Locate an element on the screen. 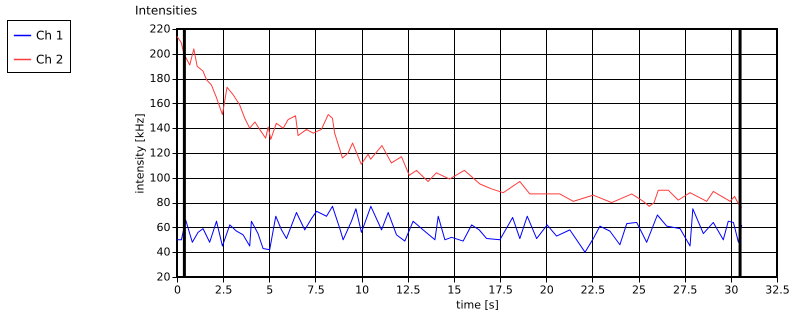 The image size is (802, 320). x-tick-label: 15 is located at coordinates (454, 290).